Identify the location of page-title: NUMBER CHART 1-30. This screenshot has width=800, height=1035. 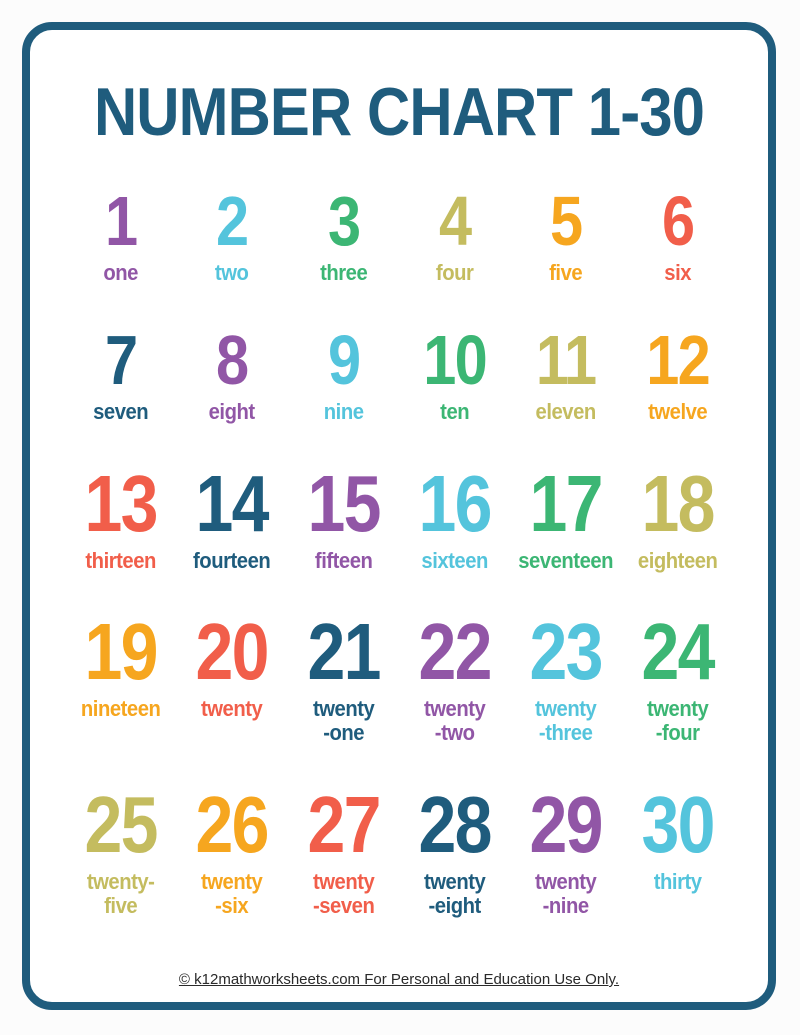
(399, 112).